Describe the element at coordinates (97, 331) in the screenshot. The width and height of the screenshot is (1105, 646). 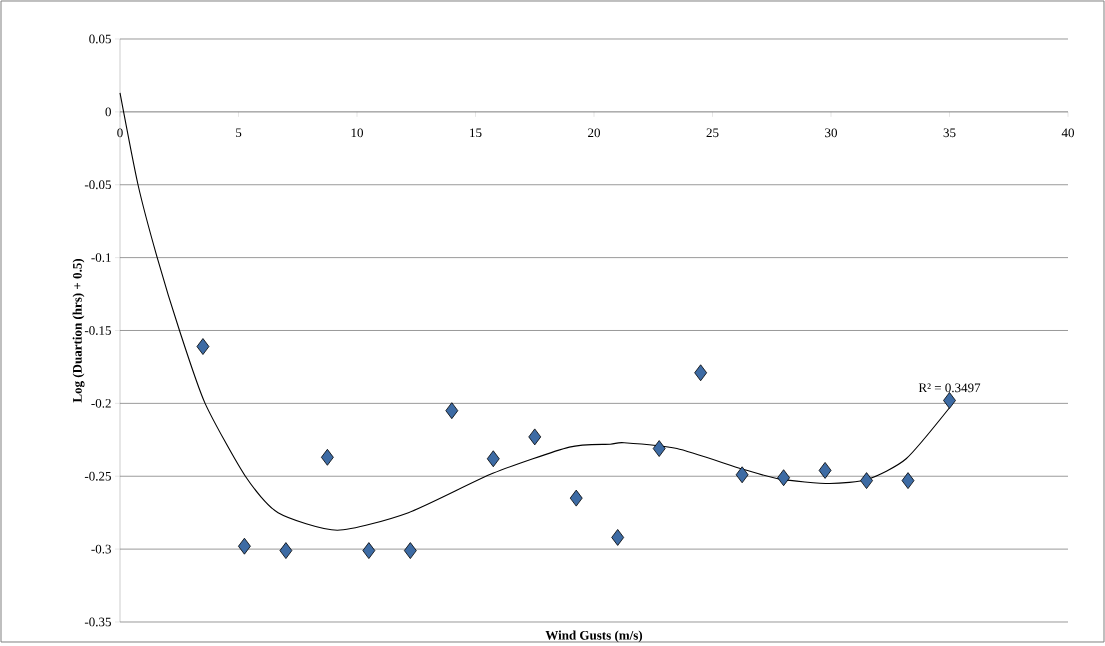
I see `y-tick-label: -0.15` at that location.